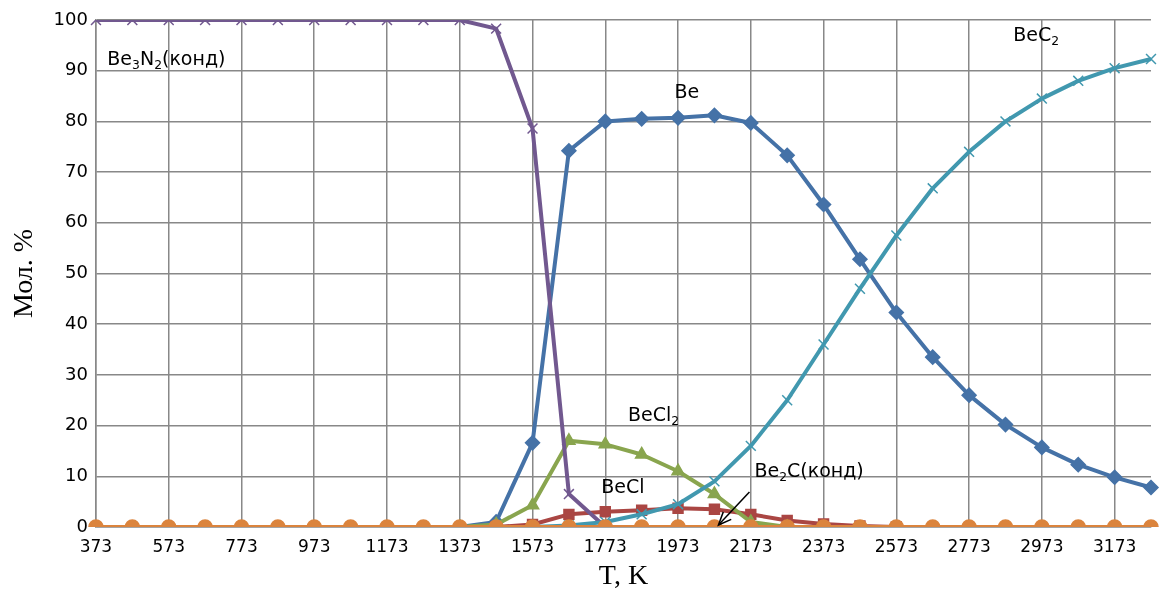  I want to click on series-label: Be, so click(687, 91).